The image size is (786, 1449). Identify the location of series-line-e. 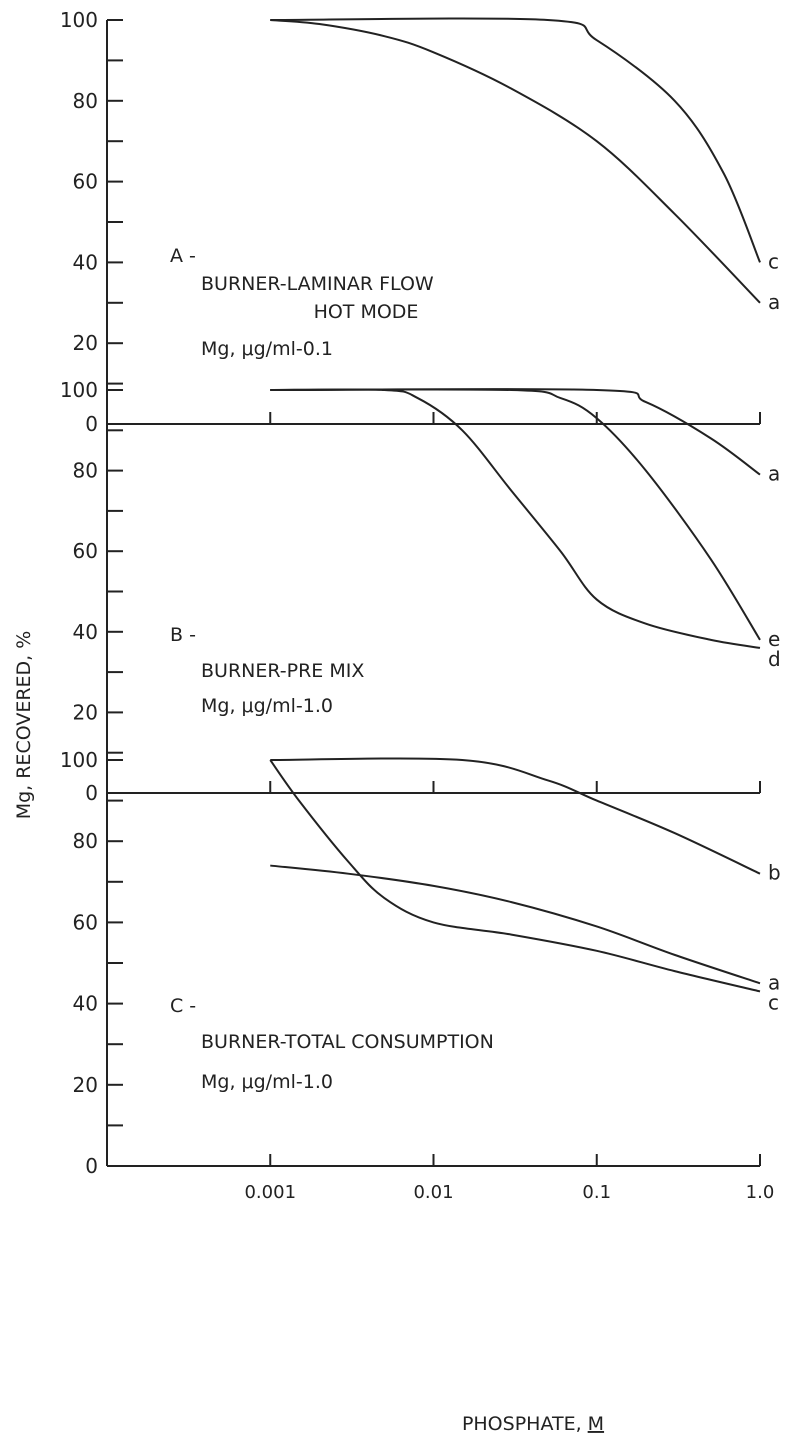
(515, 514).